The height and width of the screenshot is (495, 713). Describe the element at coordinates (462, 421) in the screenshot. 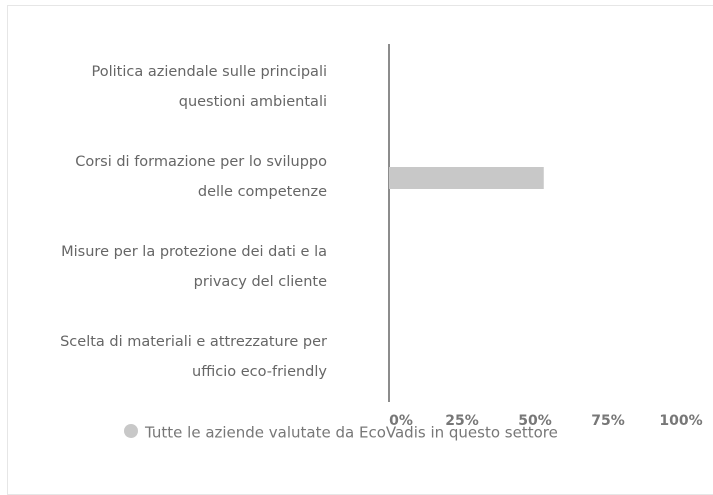

I see `x-tick-label: 25%` at that location.